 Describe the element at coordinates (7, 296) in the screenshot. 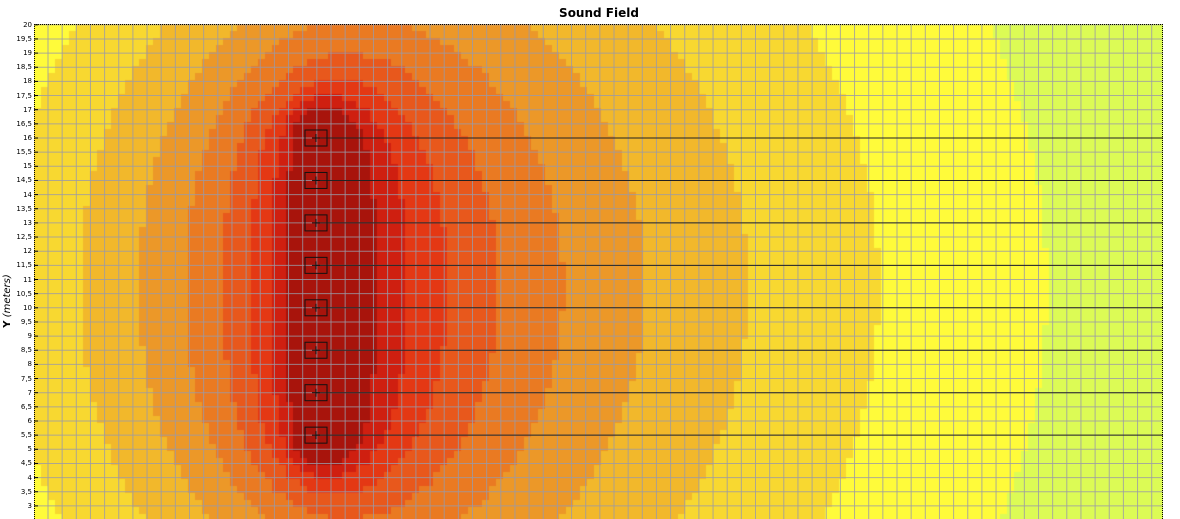

I see `y-axis-unit: (meters)` at that location.